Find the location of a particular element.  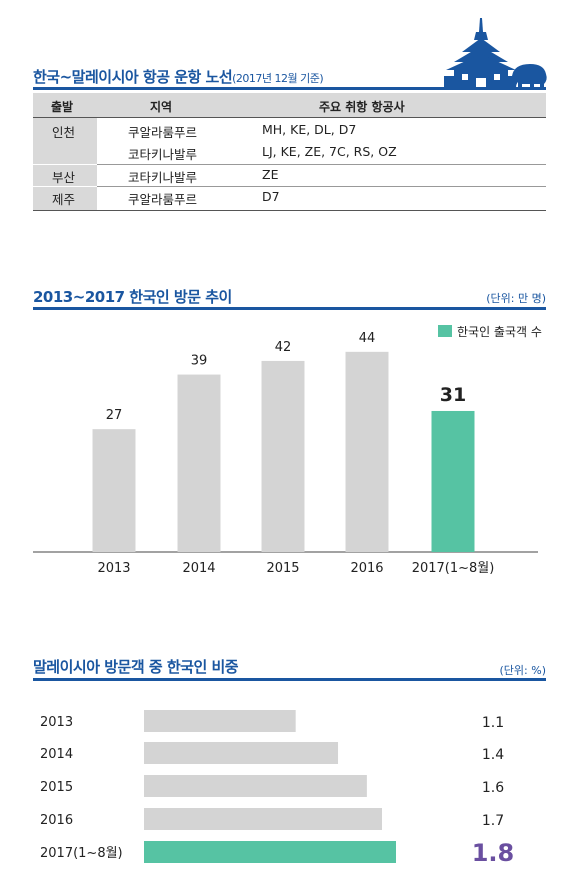

value-label: 1.7 is located at coordinates (493, 821).